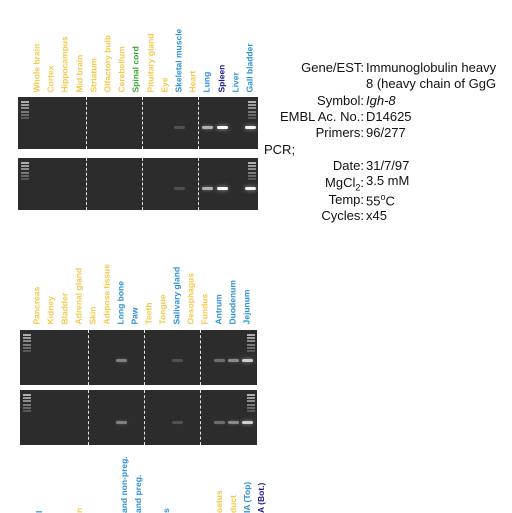  Describe the element at coordinates (339, 132) in the screenshot. I see `primers-key: Primers:` at that location.